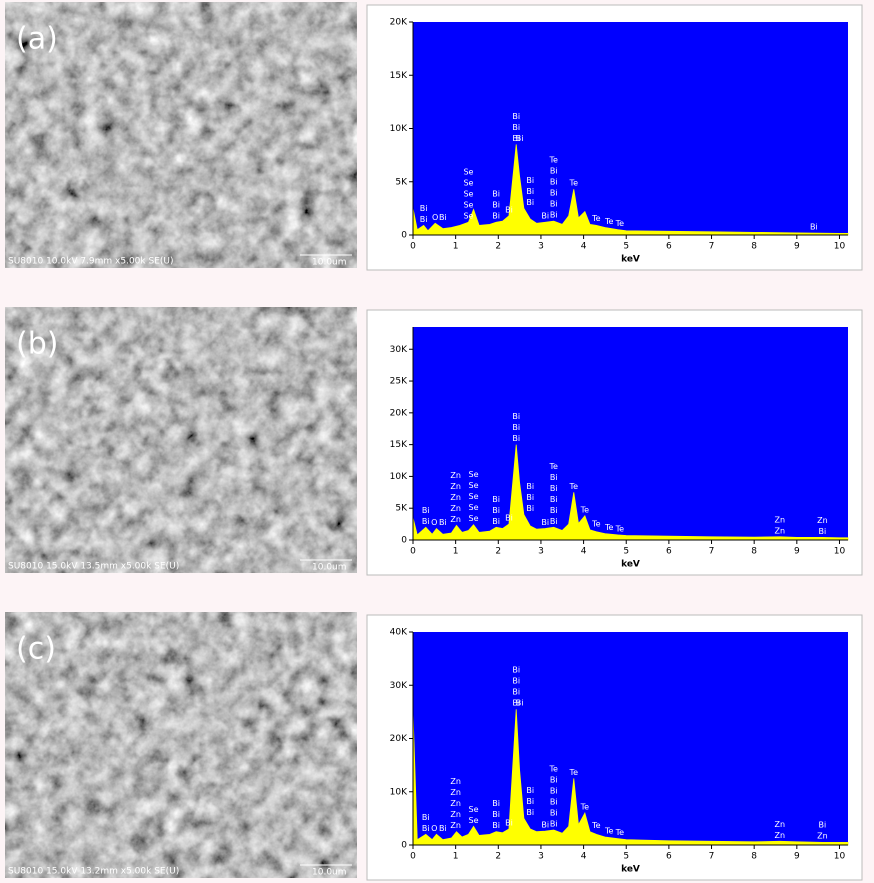  I want to click on sem-caption: SU8010 15.0kV 13.2mm x5.00k SE(U), so click(93, 872).